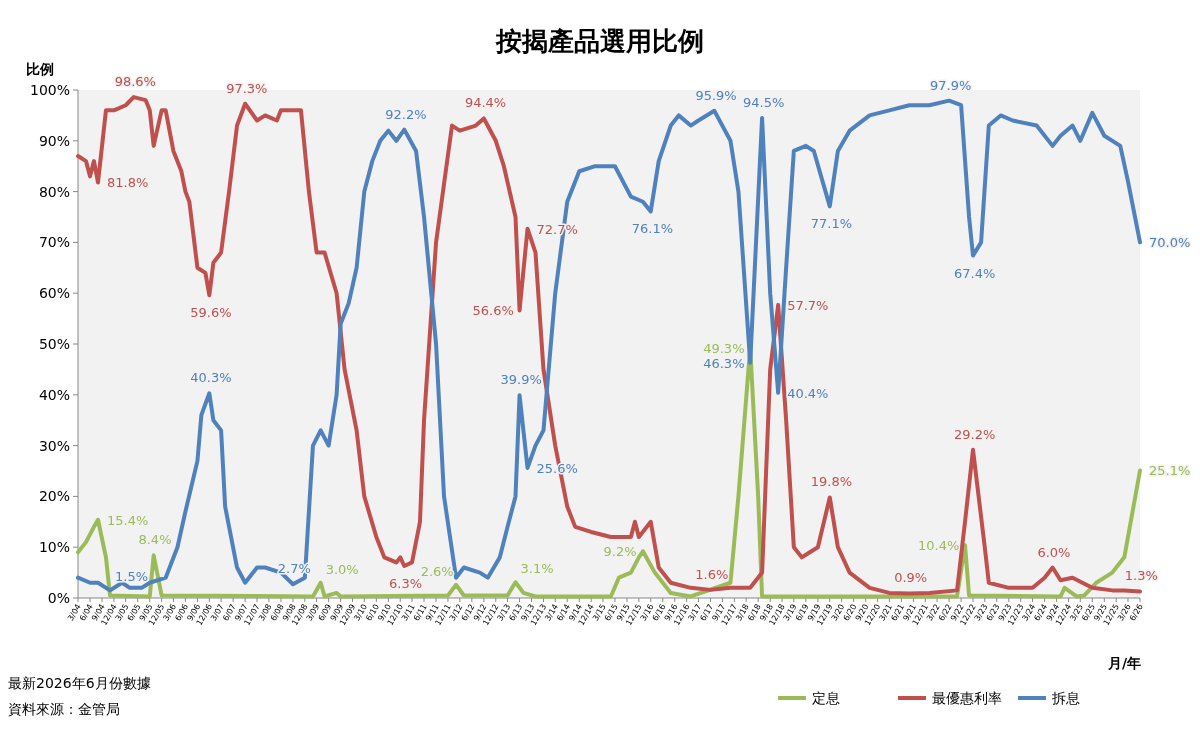 This screenshot has height=732, width=1200. Describe the element at coordinates (437, 571) in the screenshot. I see `data-label: 2.6%` at that location.